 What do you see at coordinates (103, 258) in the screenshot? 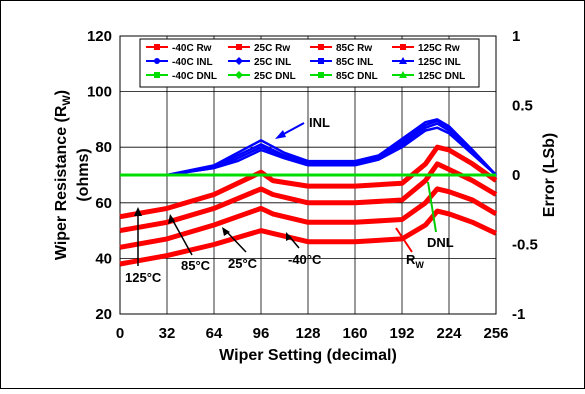
I see `y-left-tick-label: 40` at bounding box center [103, 258].